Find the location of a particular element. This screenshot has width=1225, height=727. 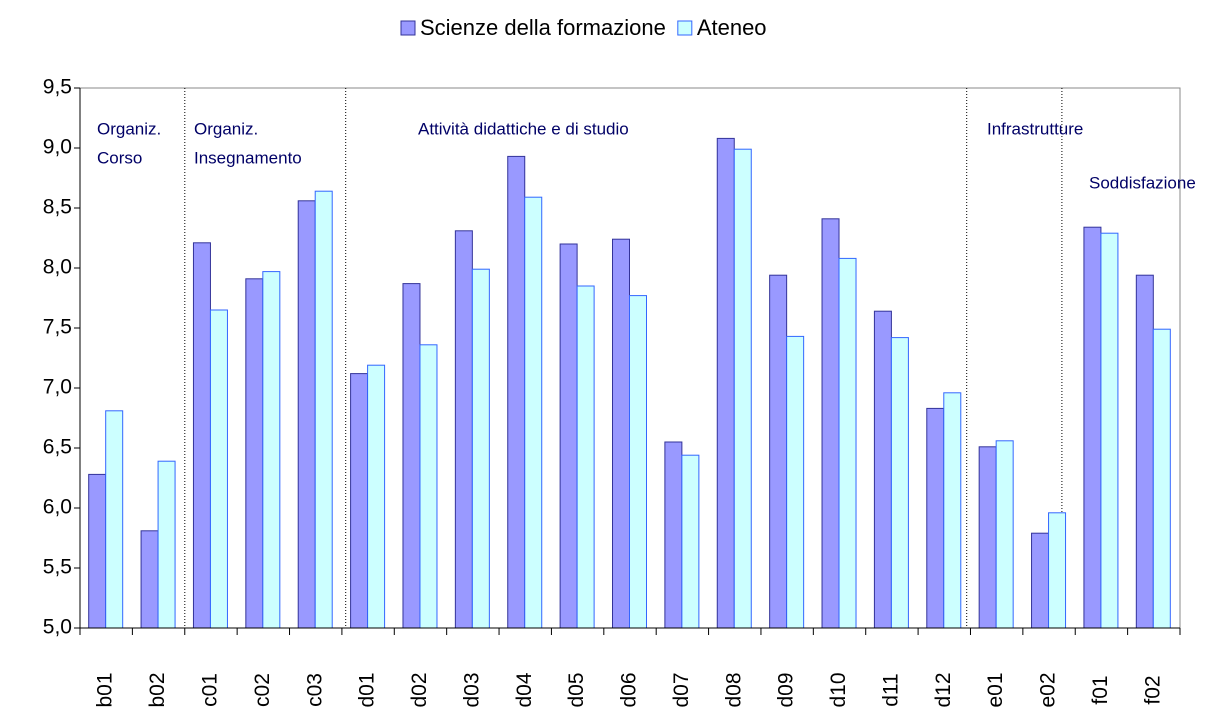

x-tick-label: d10 is located at coordinates (838, 689).